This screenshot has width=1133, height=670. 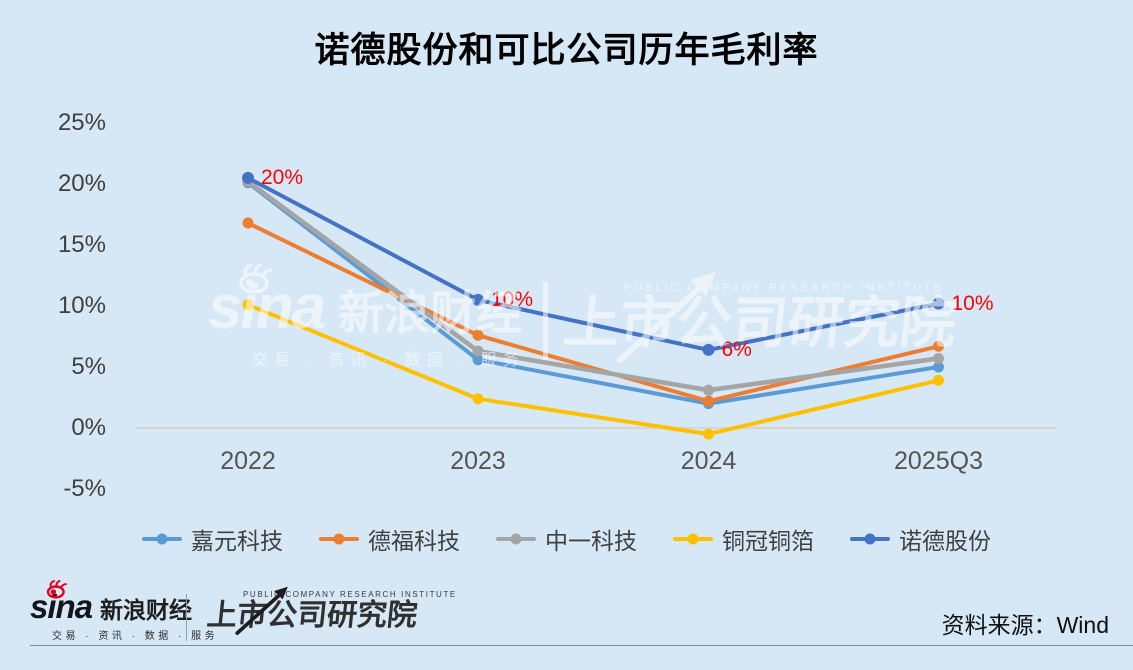 I want to click on legend-dot-jiayuan-keji, so click(x=162, y=539).